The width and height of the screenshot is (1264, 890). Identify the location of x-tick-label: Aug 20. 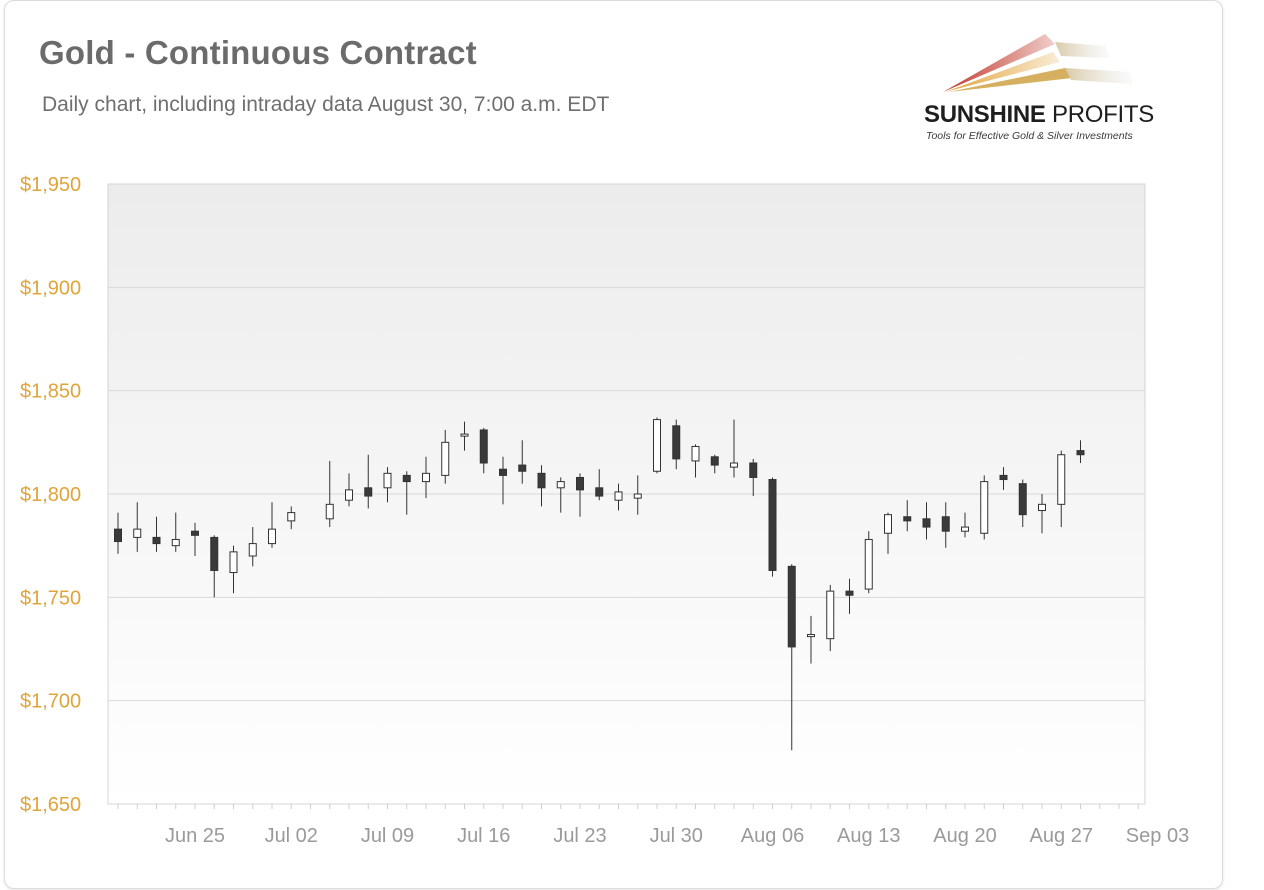
(964, 836).